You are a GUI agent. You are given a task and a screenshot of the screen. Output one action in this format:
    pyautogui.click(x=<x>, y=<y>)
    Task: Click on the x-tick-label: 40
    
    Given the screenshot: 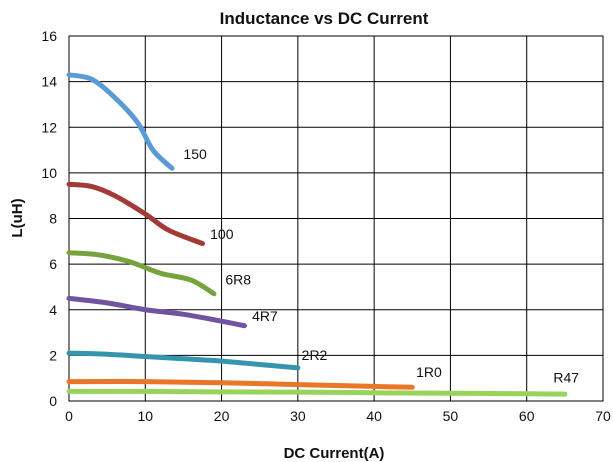 What is the action you would take?
    pyautogui.click(x=374, y=416)
    